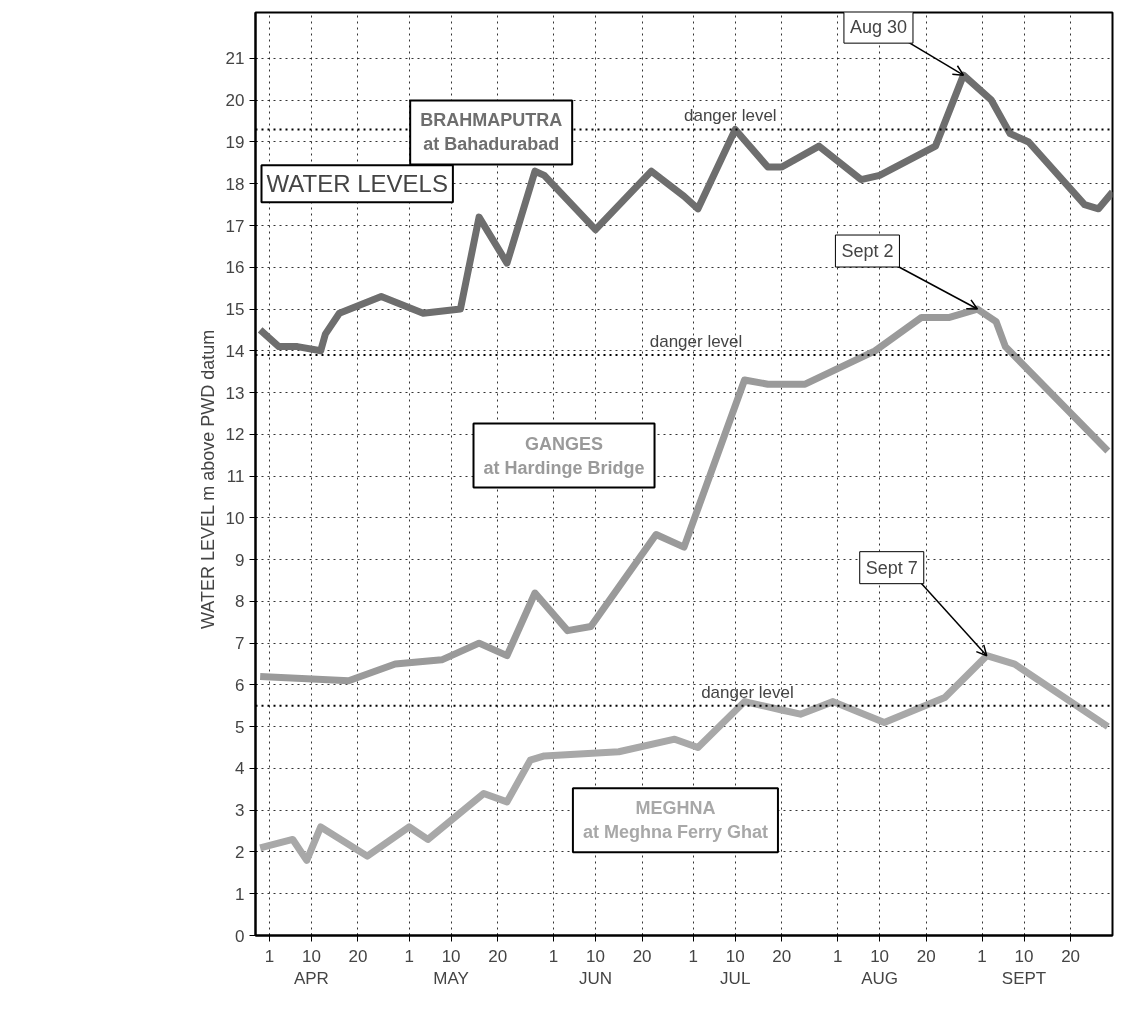 This screenshot has height=1013, width=1128. Describe the element at coordinates (235, 393) in the screenshot. I see `y-tick-label: 13` at that location.